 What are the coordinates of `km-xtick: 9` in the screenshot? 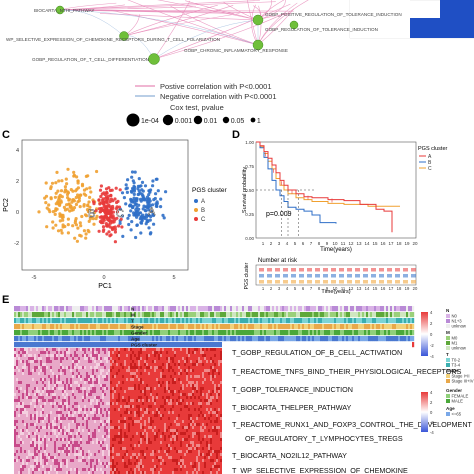 It's located at (327, 243).